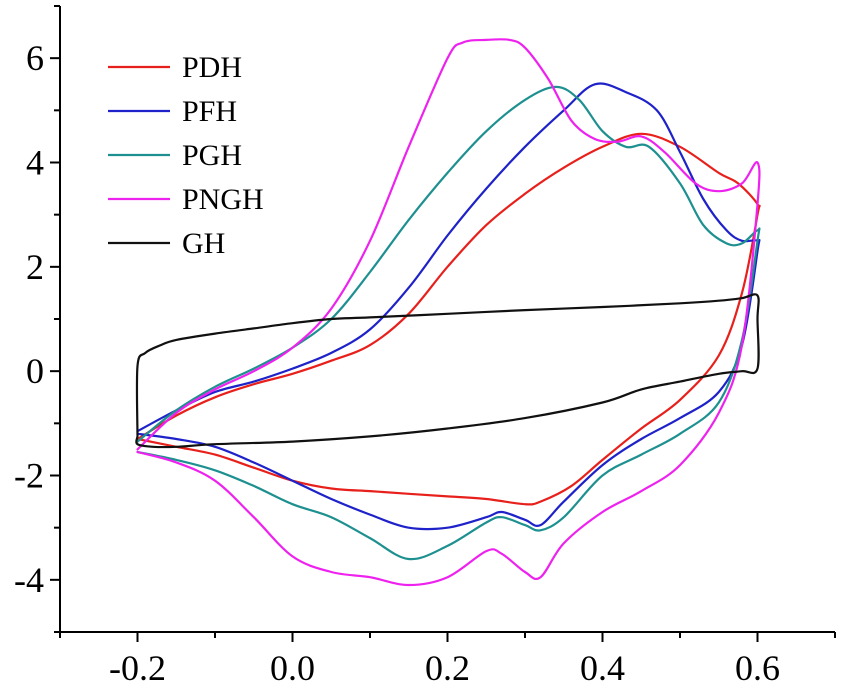 Image resolution: width=851 pixels, height=690 pixels. I want to click on legend-label-pfh: PFH, so click(209, 111).